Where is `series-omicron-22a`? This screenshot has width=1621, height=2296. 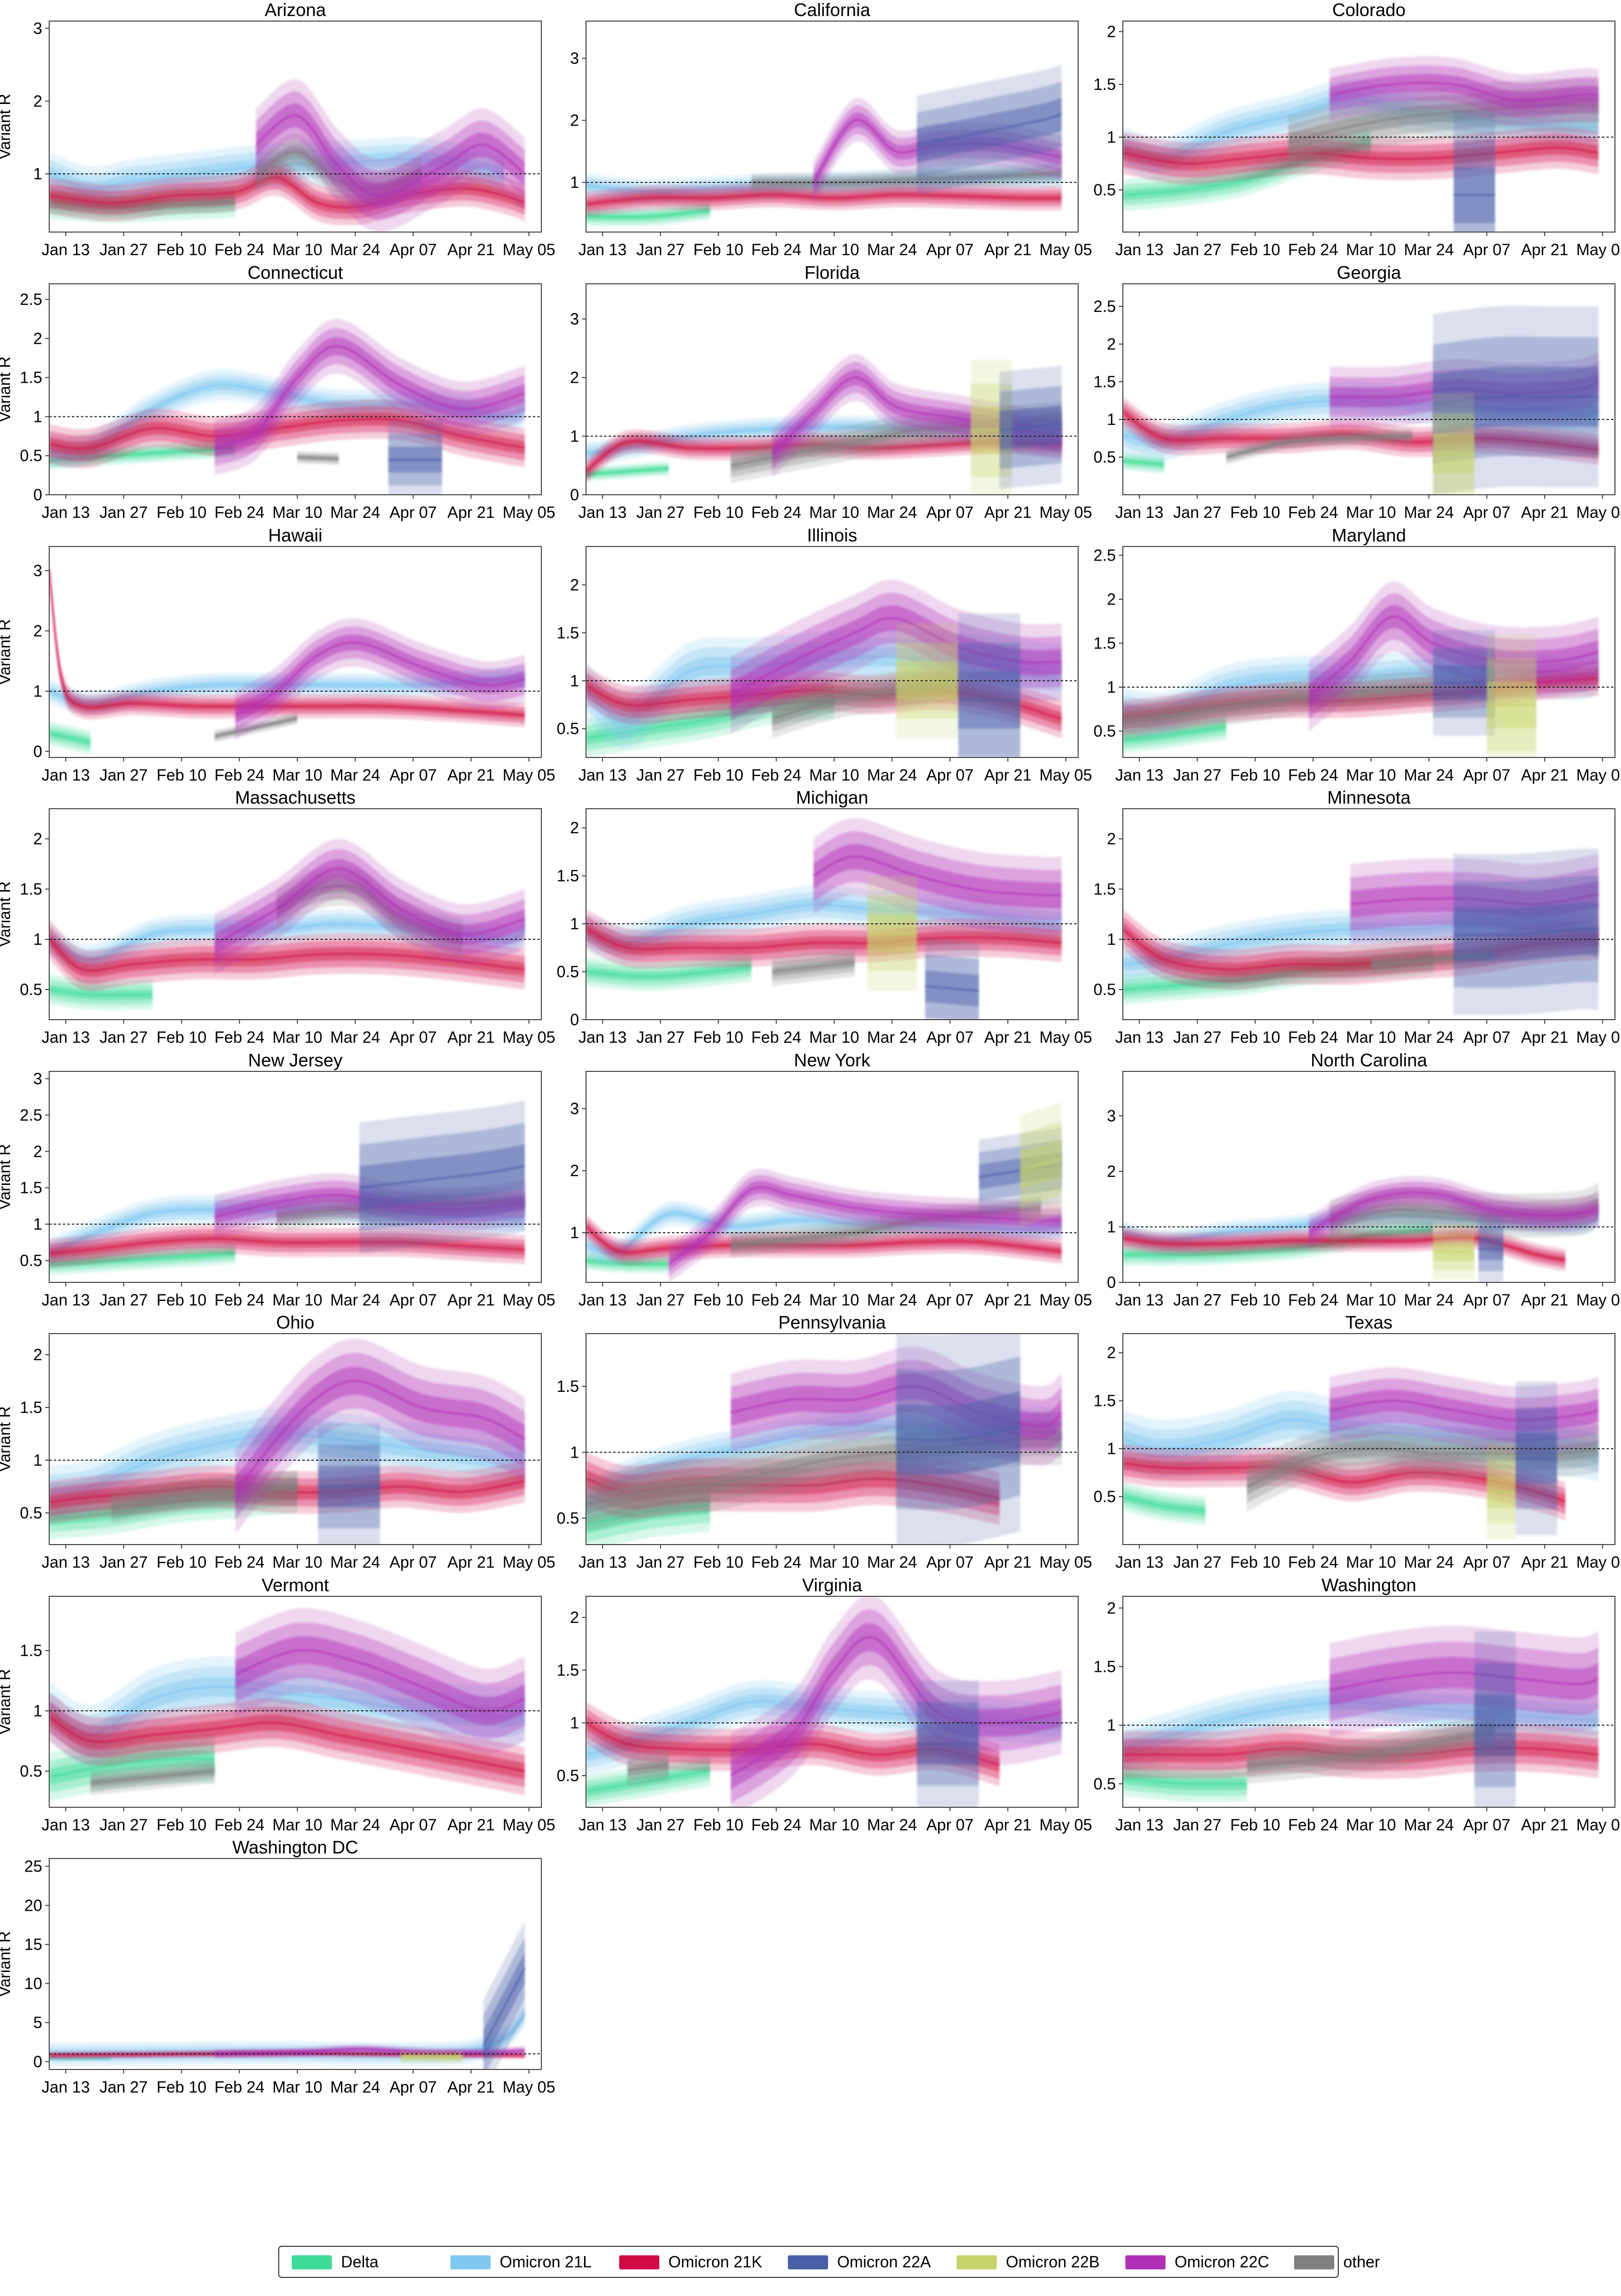
series-omicron-22a is located at coordinates (952, 979).